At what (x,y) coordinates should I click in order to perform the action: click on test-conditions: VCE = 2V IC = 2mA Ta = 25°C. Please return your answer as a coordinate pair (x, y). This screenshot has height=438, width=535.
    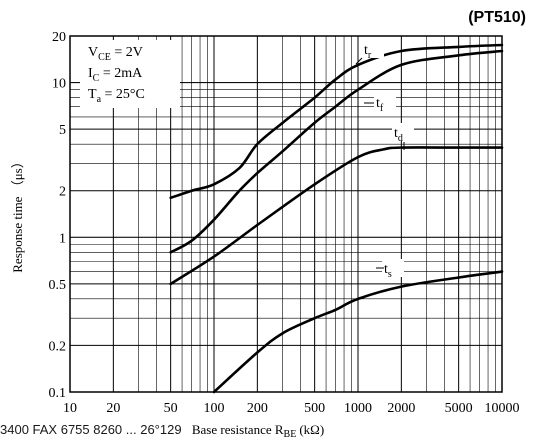
    Looking at the image, I should click on (116, 75).